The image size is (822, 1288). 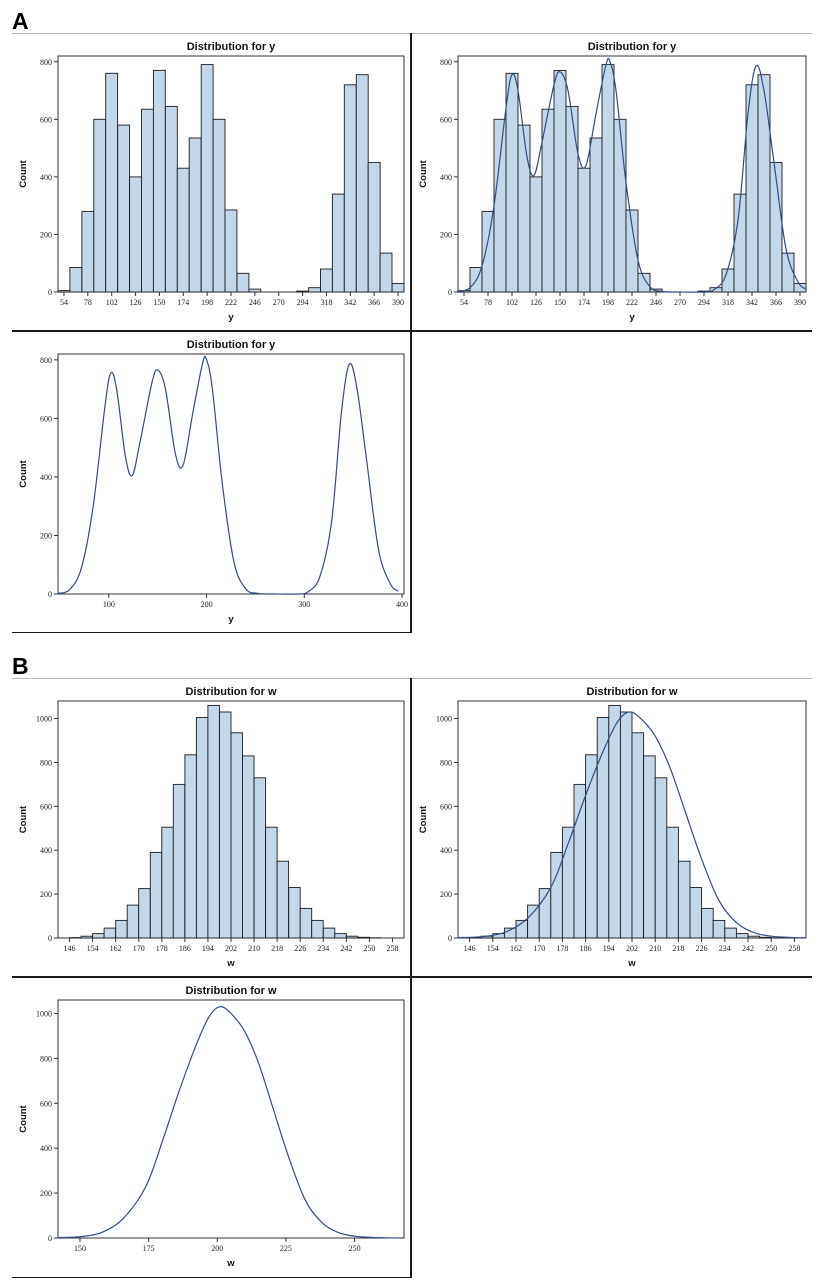 What do you see at coordinates (704, 302) in the screenshot?
I see `x-tick-label: 294` at bounding box center [704, 302].